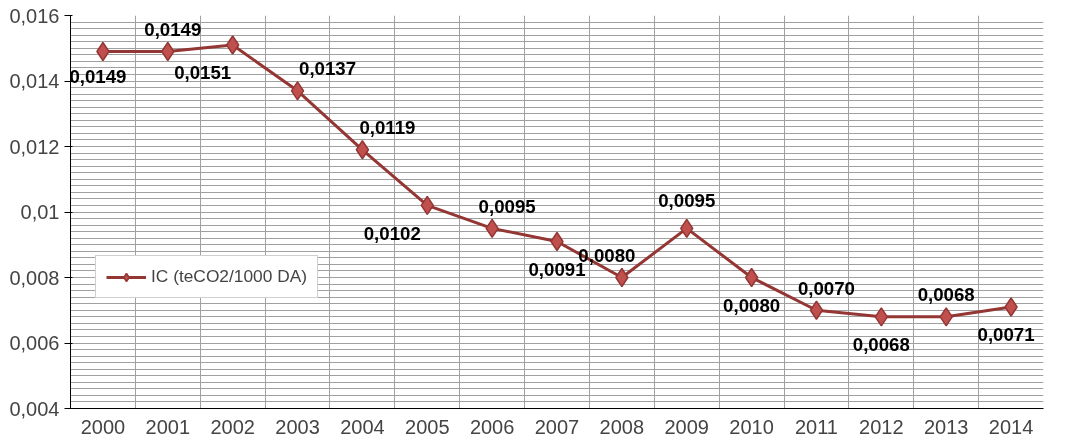  What do you see at coordinates (1011, 426) in the screenshot?
I see `x-tick-label: 2014` at bounding box center [1011, 426].